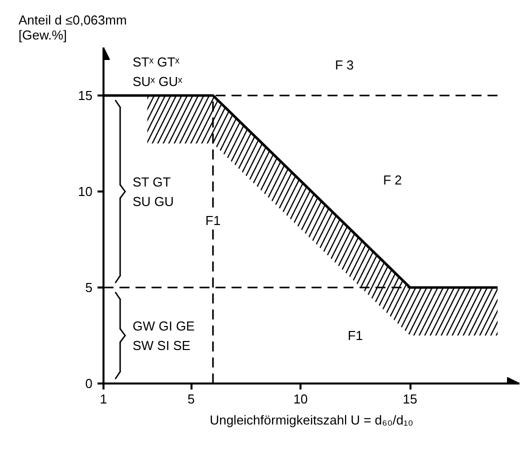  I want to click on annotation: STˣ GTˣ SUˣ GUˣ, so click(158, 71).